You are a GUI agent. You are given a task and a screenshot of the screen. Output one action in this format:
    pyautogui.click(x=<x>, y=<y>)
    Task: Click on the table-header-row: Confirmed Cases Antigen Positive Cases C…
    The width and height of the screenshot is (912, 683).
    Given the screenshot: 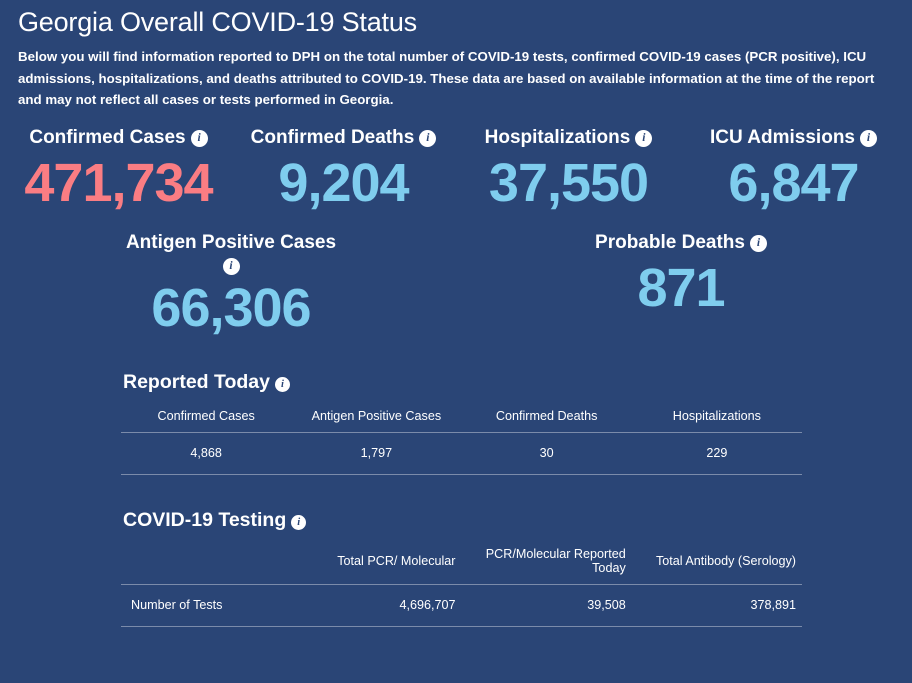 What is the action you would take?
    pyautogui.click(x=461, y=418)
    